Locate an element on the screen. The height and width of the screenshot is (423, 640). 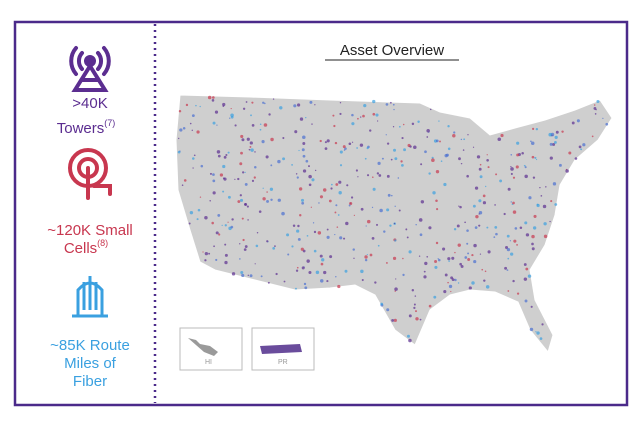
footnote-ref: (8) is located at coordinates (102, 243).